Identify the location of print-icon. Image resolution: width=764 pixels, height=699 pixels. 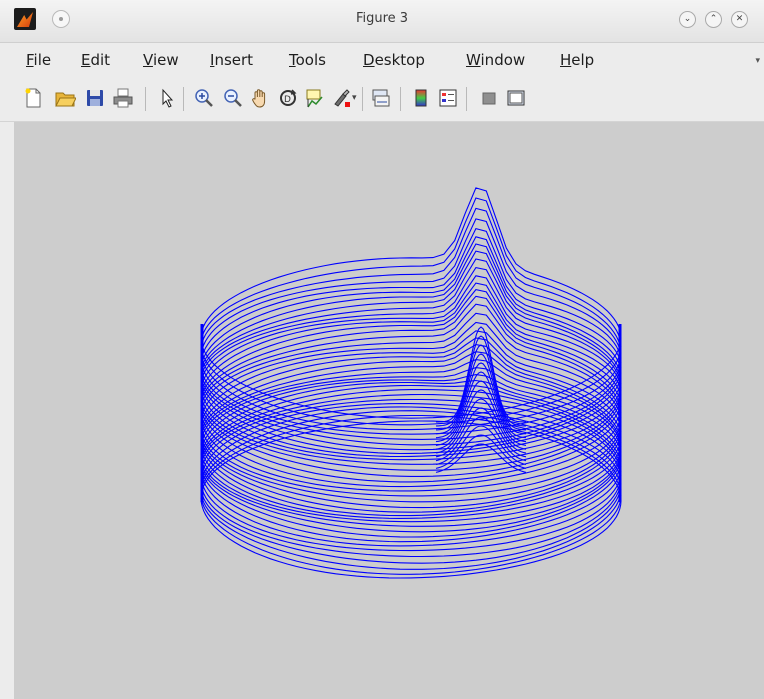
(123, 98).